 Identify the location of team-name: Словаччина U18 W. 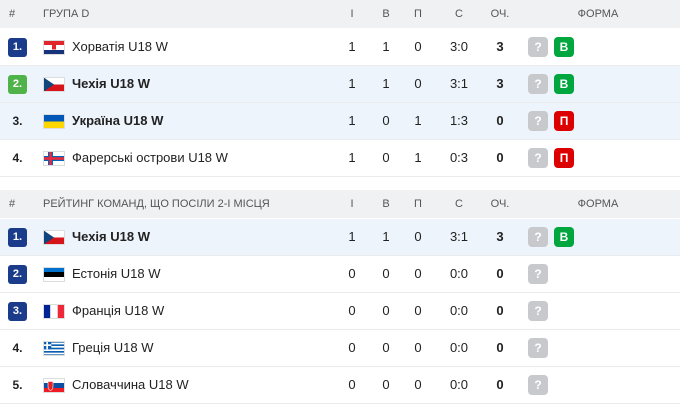
(130, 384).